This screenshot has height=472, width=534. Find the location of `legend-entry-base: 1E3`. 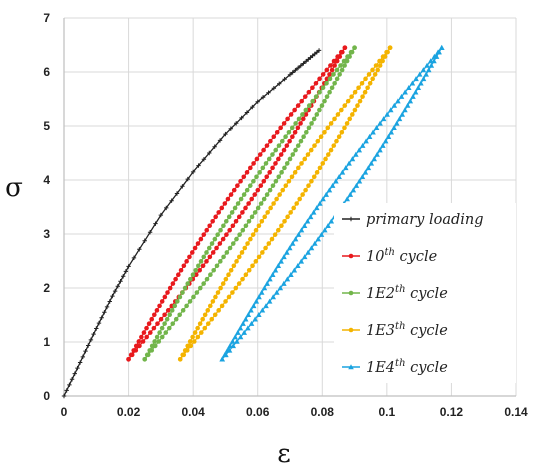

legend-entry-base: 1E3 is located at coordinates (380, 331).